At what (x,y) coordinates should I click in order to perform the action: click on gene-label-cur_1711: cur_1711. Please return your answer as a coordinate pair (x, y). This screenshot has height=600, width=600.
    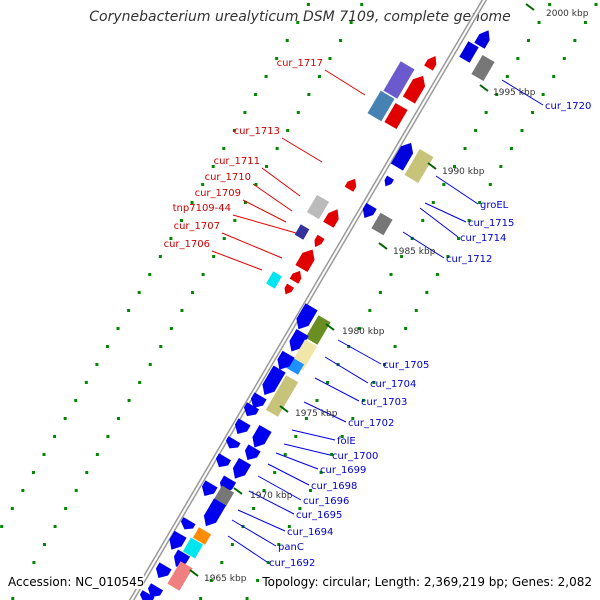
    Looking at the image, I should click on (237, 161).